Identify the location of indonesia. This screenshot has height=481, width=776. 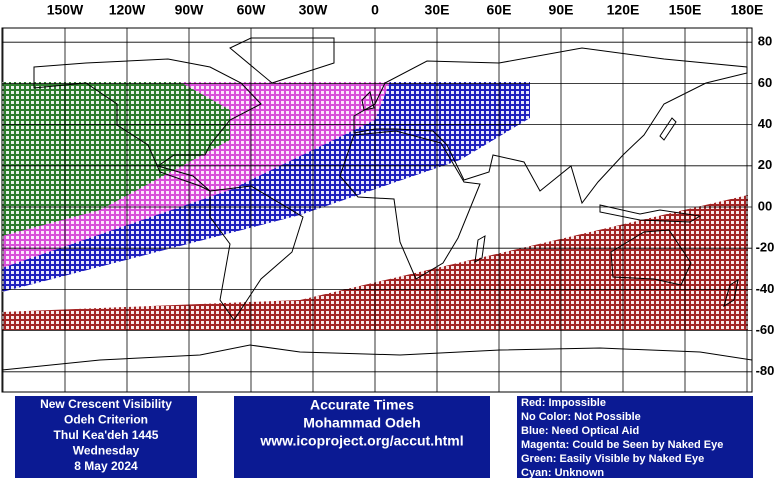
(650, 213).